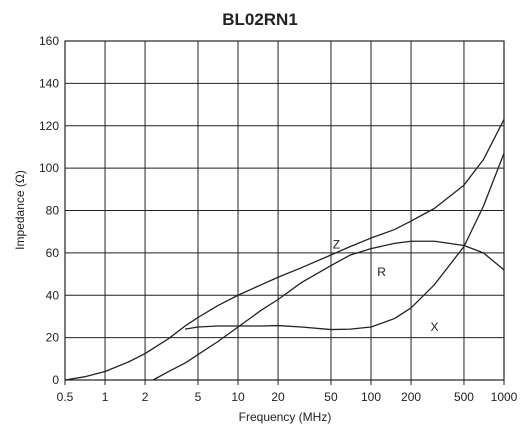 The width and height of the screenshot is (532, 429). Describe the element at coordinates (53, 295) in the screenshot. I see `y-tick-label: 40` at that location.